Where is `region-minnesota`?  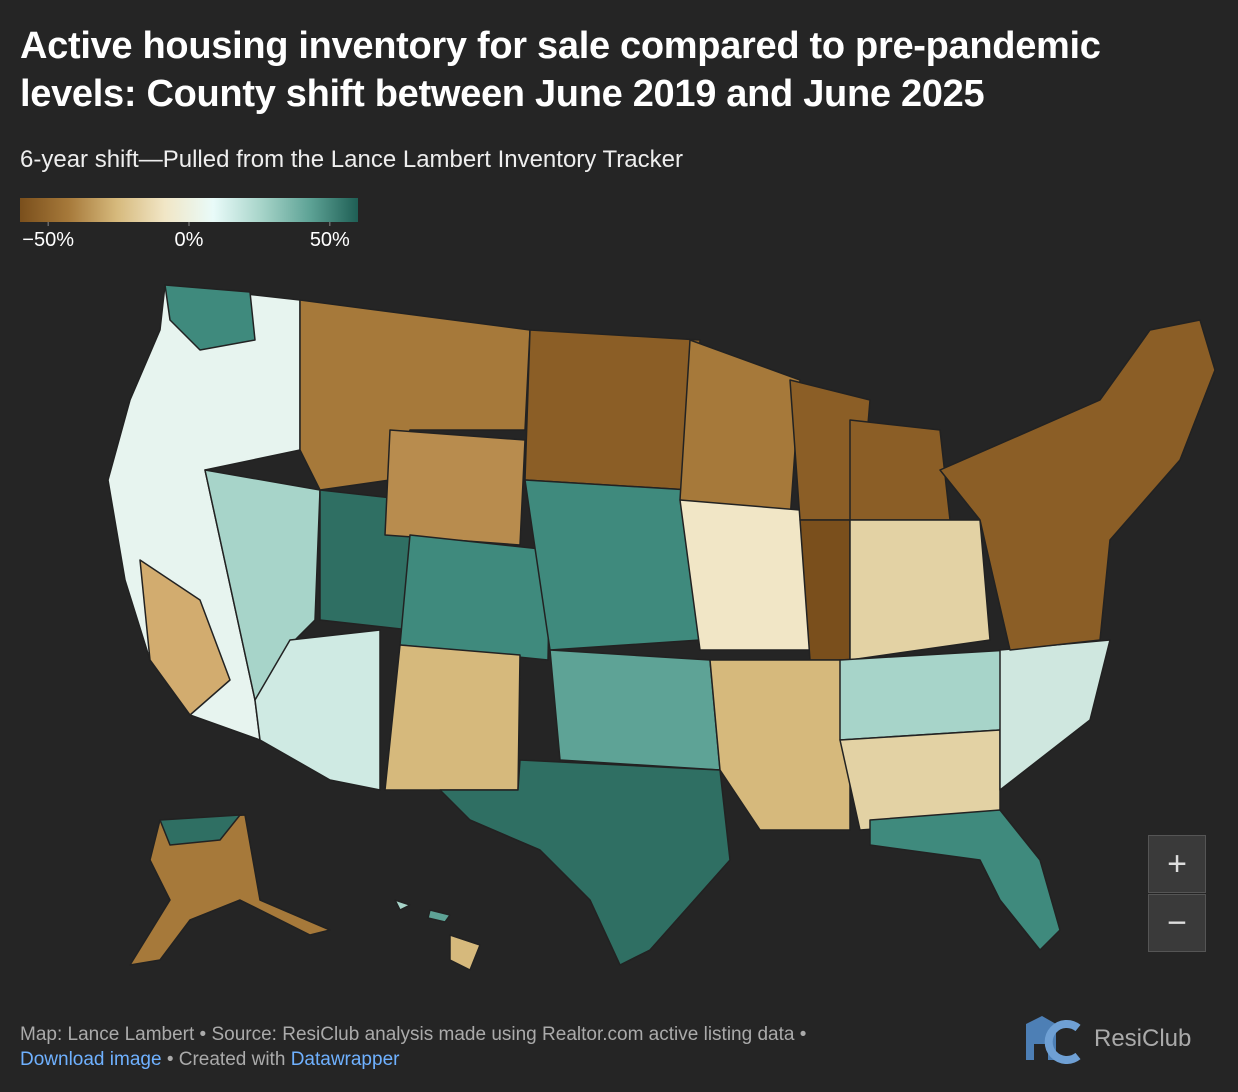 region-minnesota is located at coordinates (740, 430).